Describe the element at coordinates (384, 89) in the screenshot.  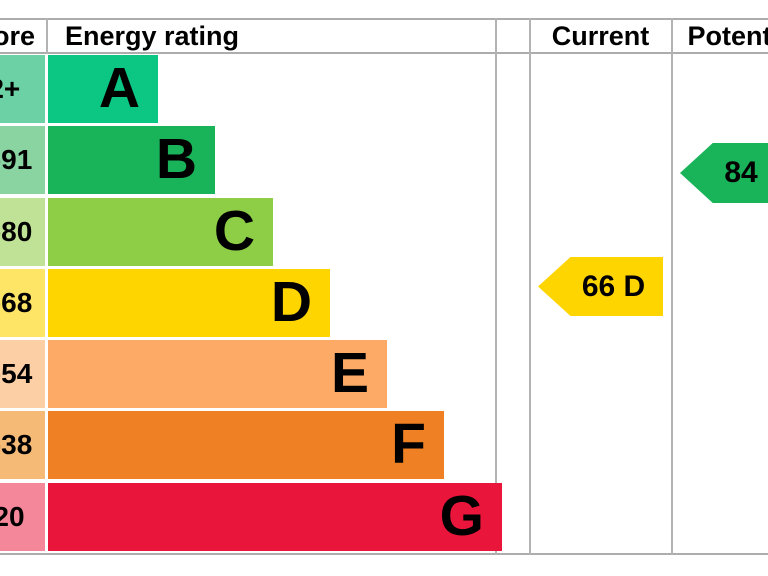
I see `band-row-a: 92+ A` at that location.